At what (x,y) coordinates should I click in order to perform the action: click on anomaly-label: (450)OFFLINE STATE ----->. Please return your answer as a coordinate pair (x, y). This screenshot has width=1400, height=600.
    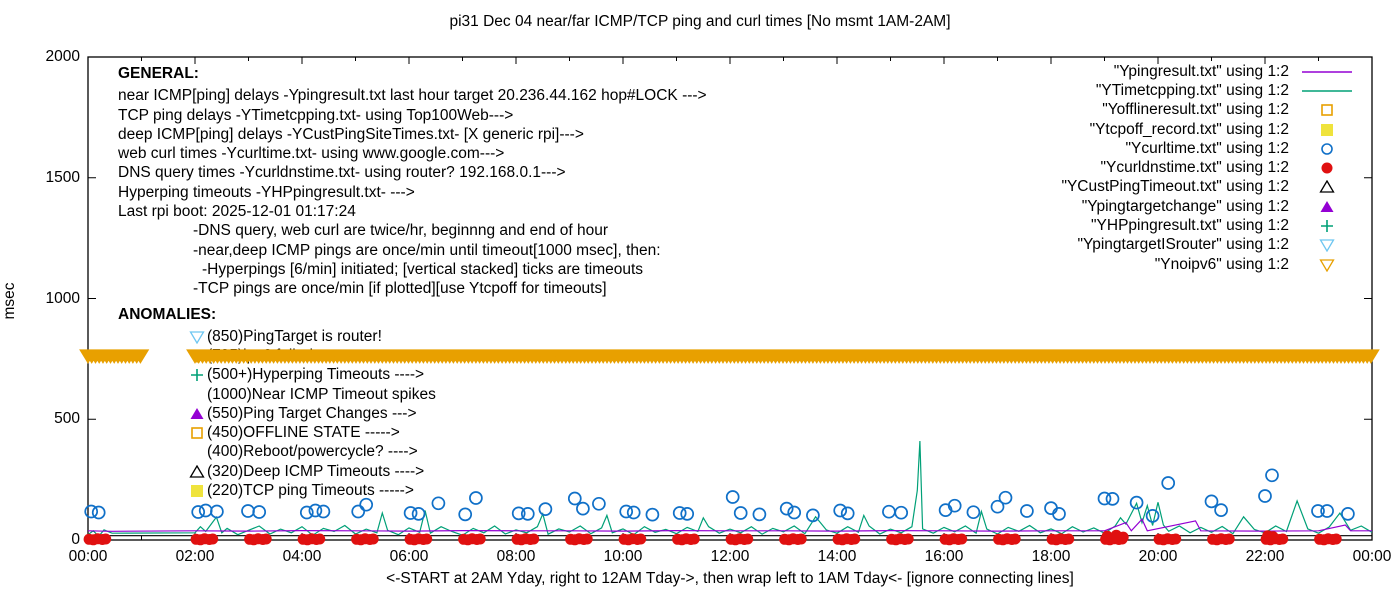
    Looking at the image, I should click on (303, 433).